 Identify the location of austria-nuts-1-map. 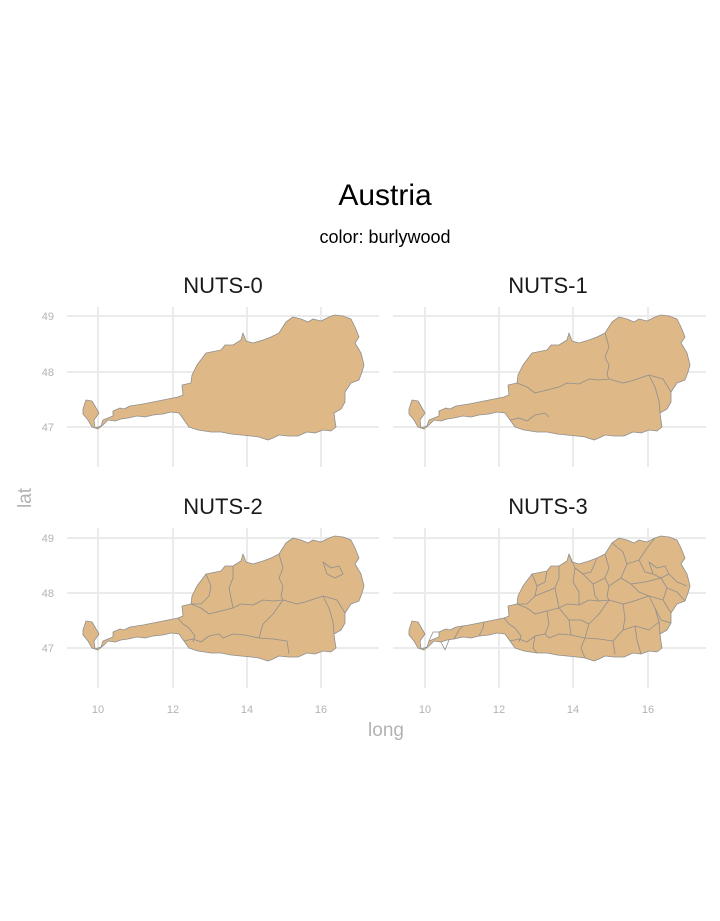
(549, 377).